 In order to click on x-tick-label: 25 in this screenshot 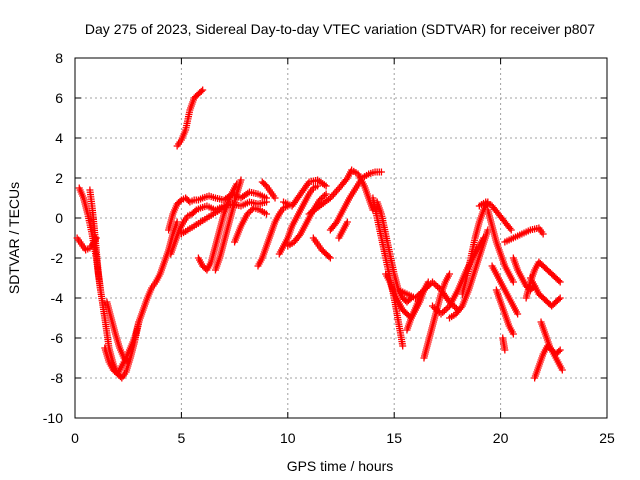, I will do `click(607, 438)`.